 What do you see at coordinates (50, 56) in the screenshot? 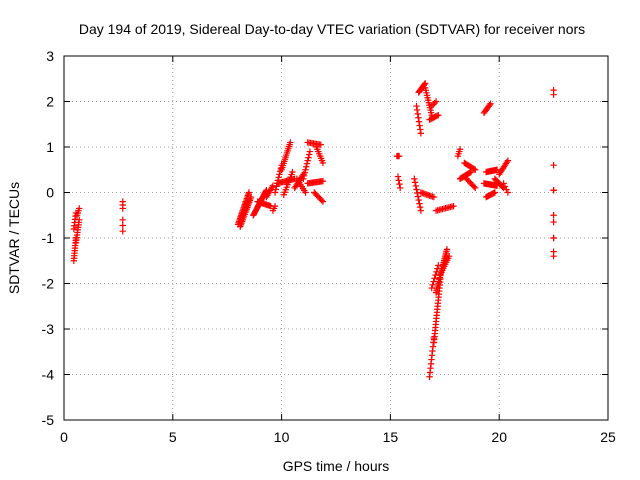
I see `y-tick-label: 3` at bounding box center [50, 56].